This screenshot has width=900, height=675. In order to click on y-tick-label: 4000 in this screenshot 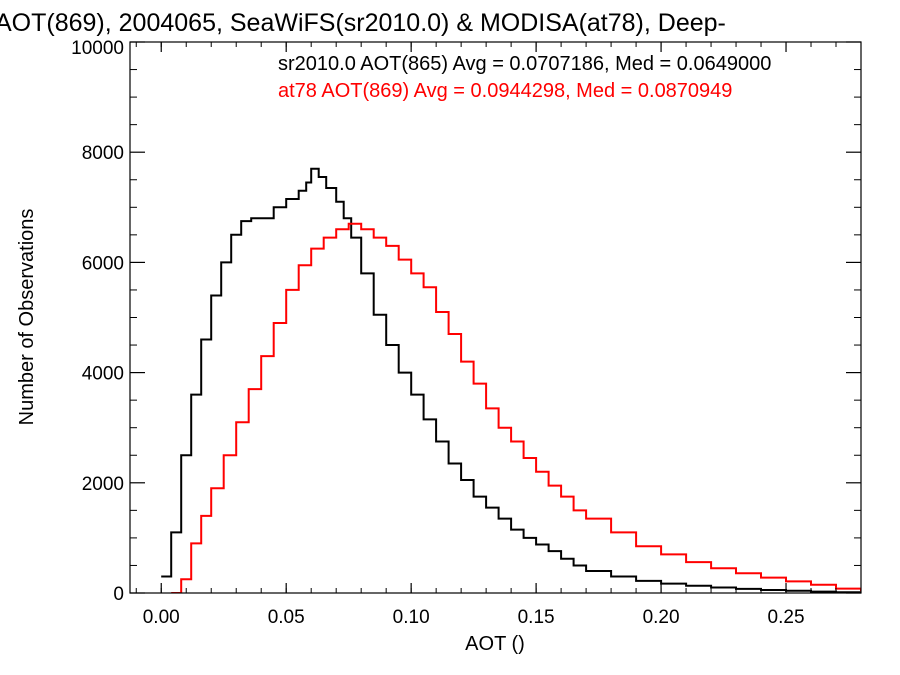, I will do `click(103, 374)`.